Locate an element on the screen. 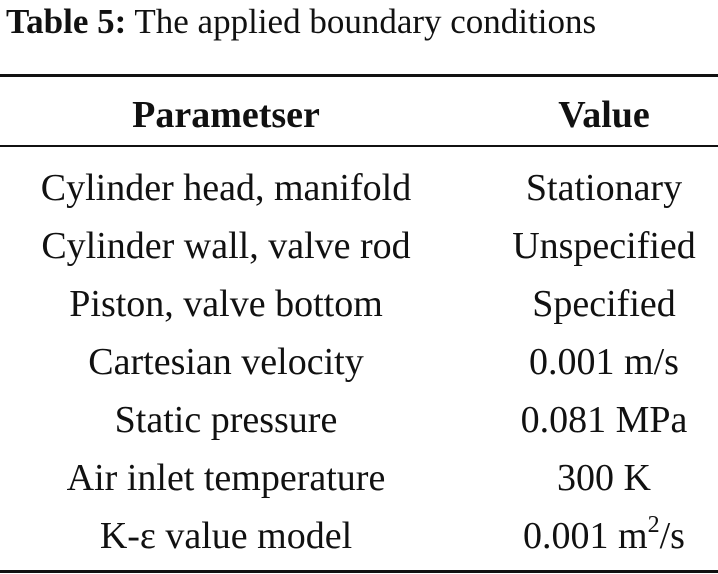  row-value: 300 K is located at coordinates (604, 478).